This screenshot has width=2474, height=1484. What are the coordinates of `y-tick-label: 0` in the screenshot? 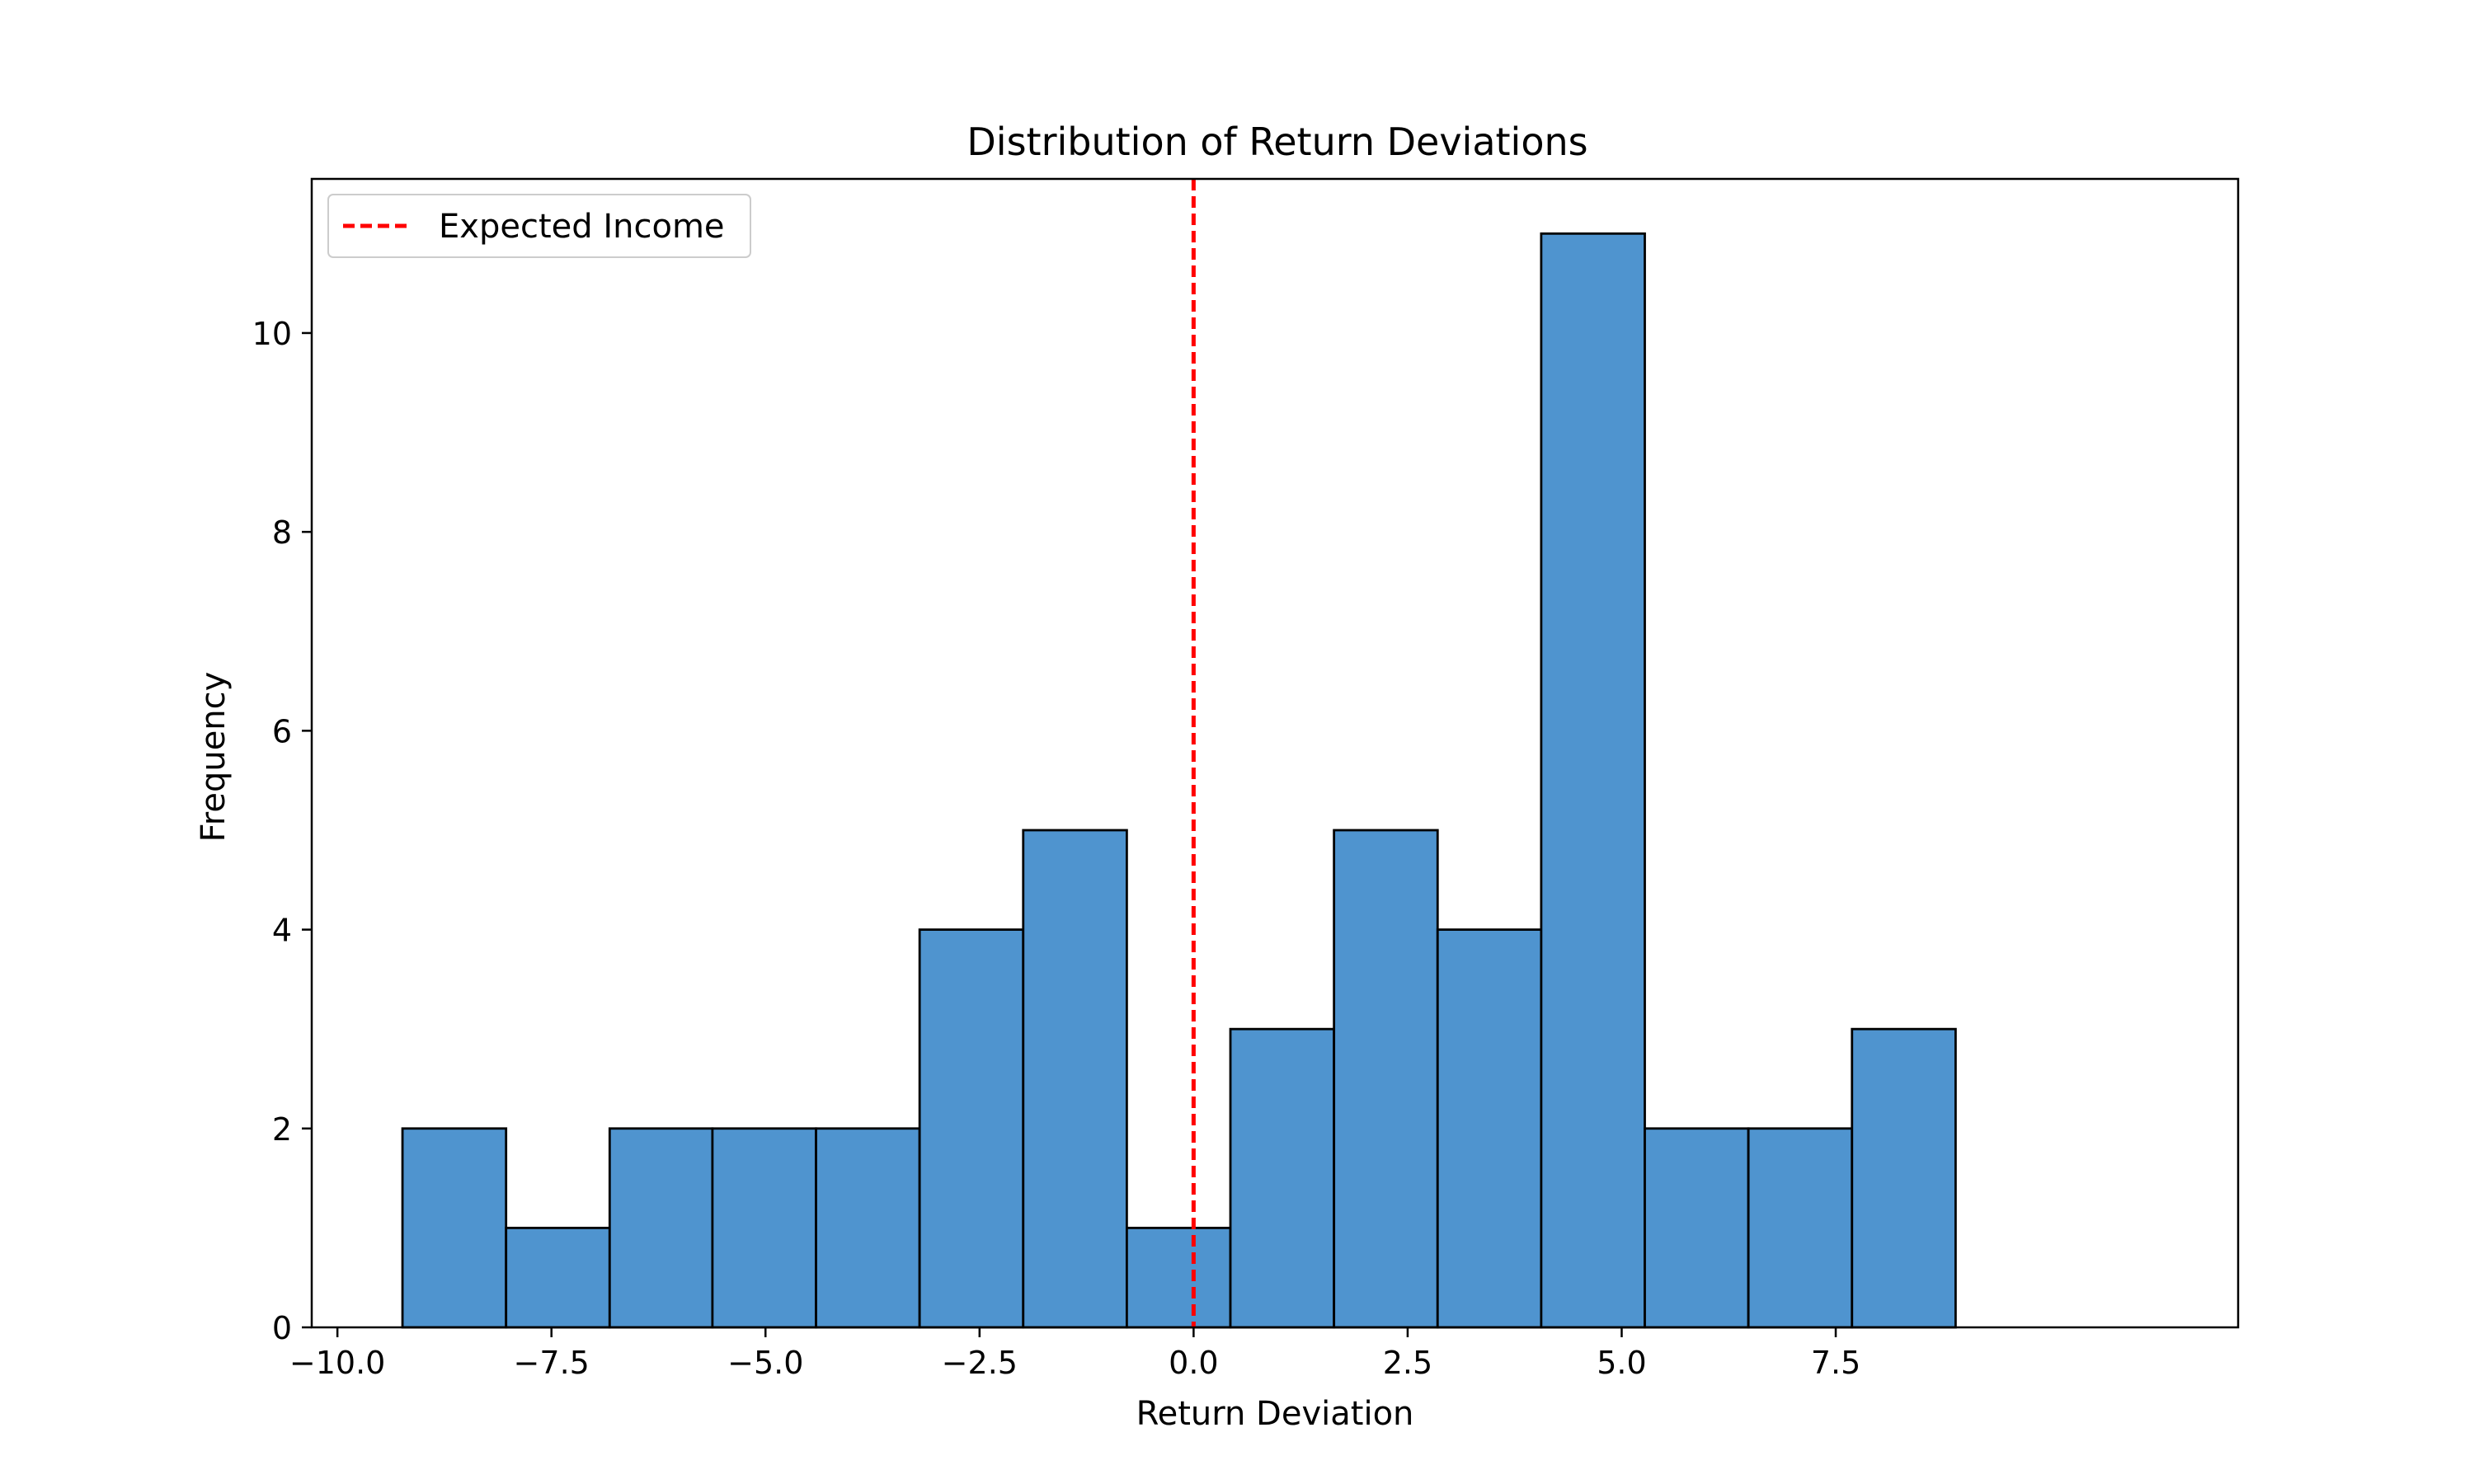 It's located at (282, 1328).